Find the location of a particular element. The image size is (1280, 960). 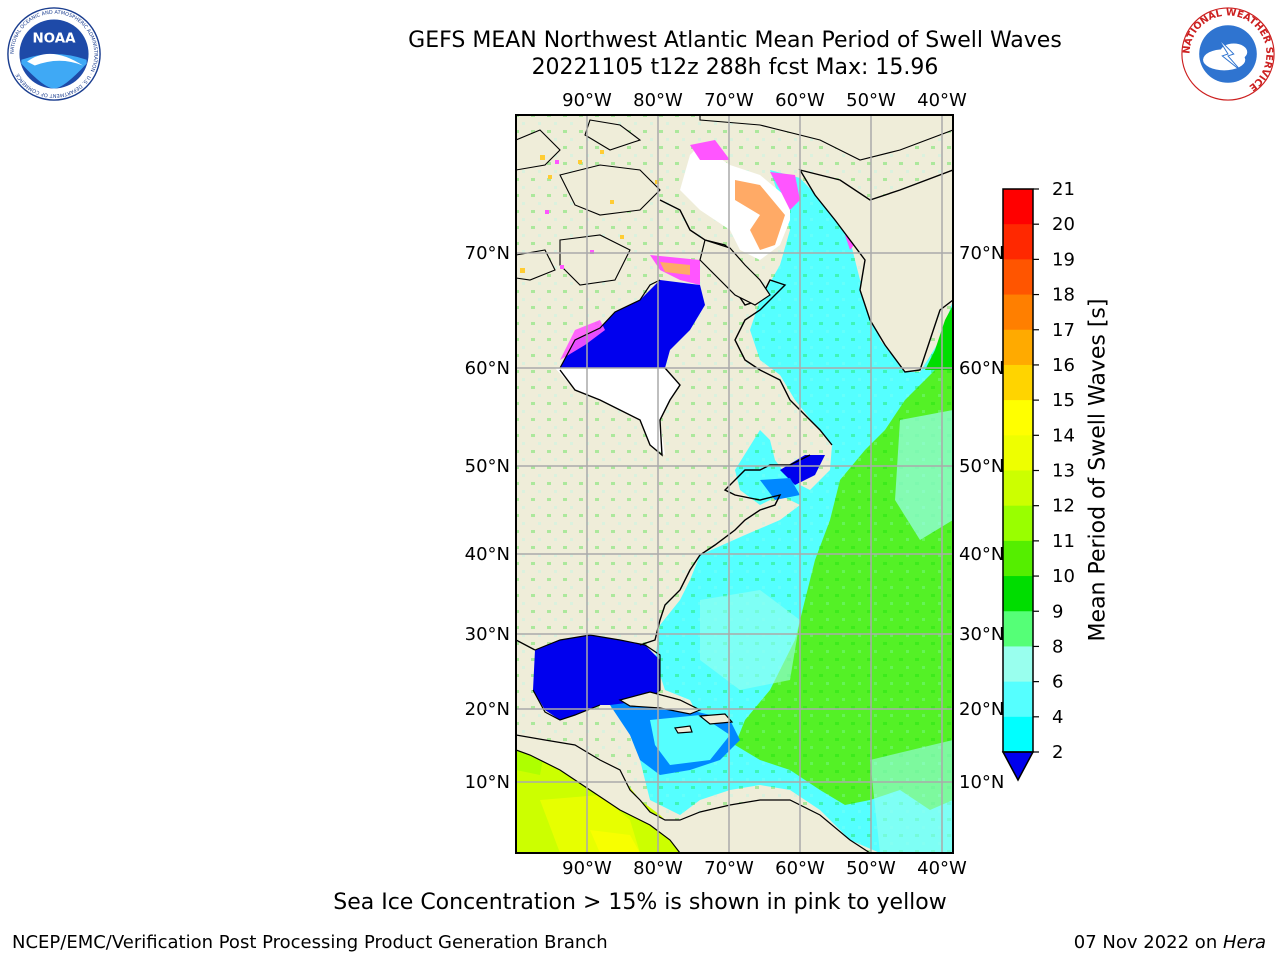

colorbar-tick-label: 12 is located at coordinates (1063, 506).